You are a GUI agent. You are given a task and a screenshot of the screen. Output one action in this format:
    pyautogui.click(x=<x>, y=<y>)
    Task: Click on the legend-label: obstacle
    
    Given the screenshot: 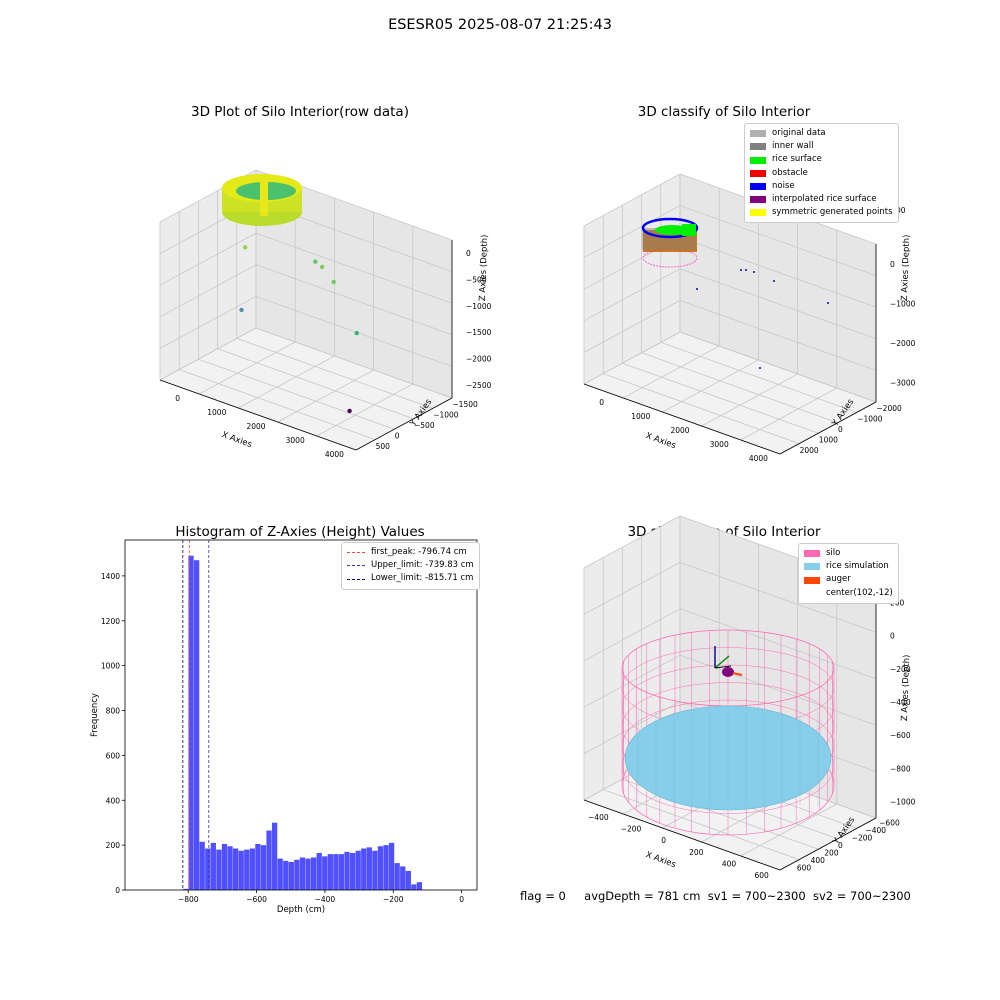 What is the action you would take?
    pyautogui.click(x=790, y=172)
    